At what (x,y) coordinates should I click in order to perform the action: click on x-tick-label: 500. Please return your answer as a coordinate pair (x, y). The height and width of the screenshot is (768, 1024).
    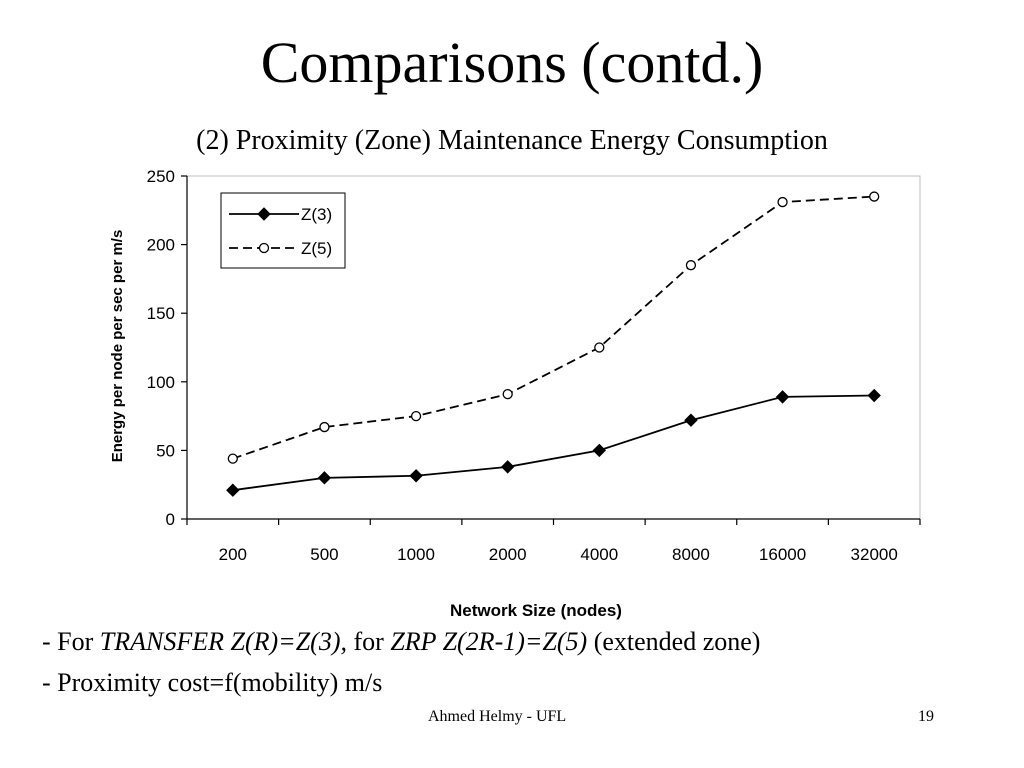
    Looking at the image, I should click on (324, 554).